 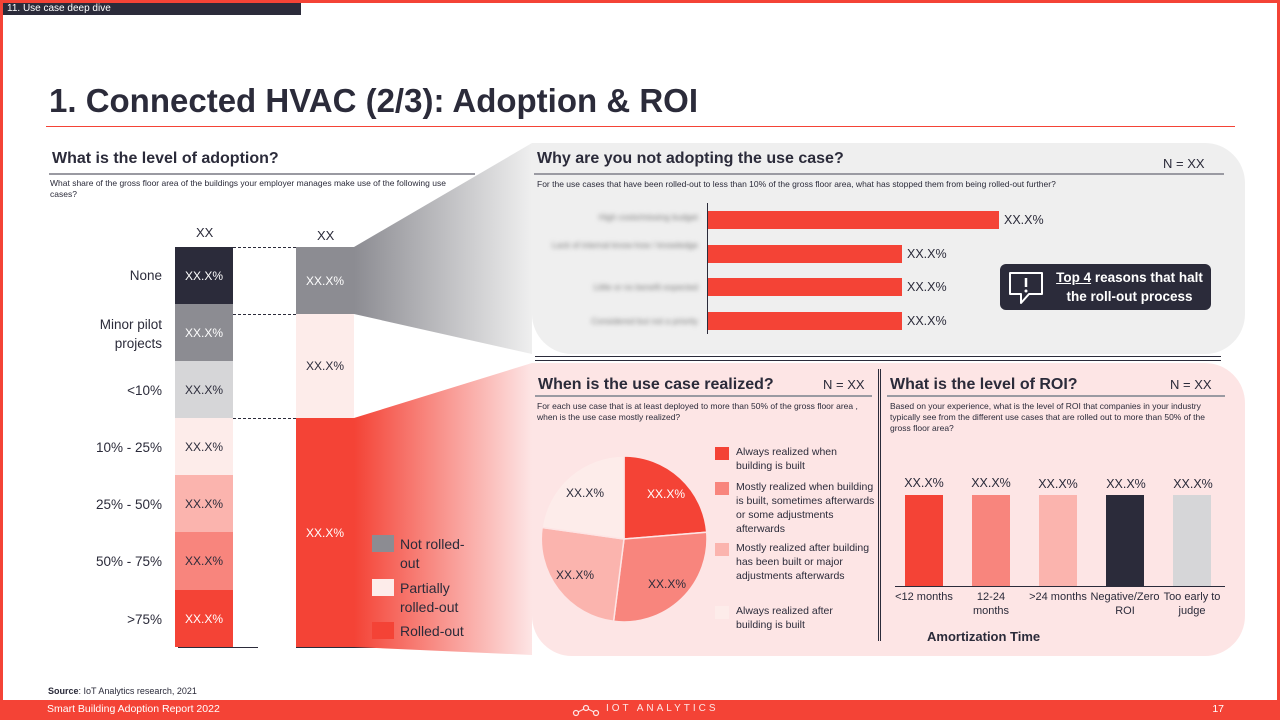 What do you see at coordinates (1218, 709) in the screenshot?
I see `page-number: 17` at bounding box center [1218, 709].